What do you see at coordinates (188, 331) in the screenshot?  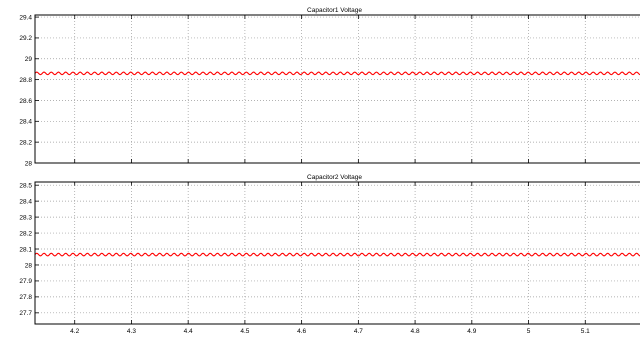 I see `x-tick-label: 4.4` at bounding box center [188, 331].